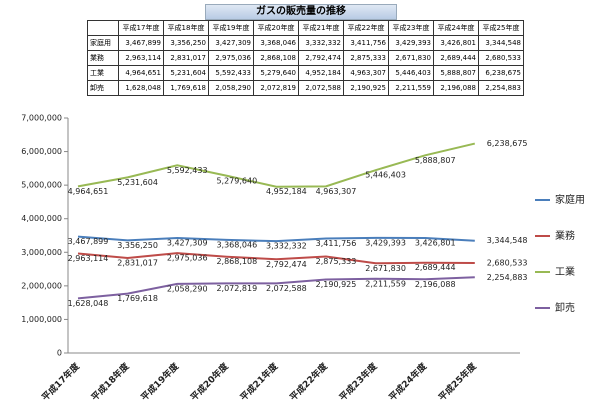 The width and height of the screenshot is (600, 410). I want to click on data-label: 5,279,640, so click(236, 180).